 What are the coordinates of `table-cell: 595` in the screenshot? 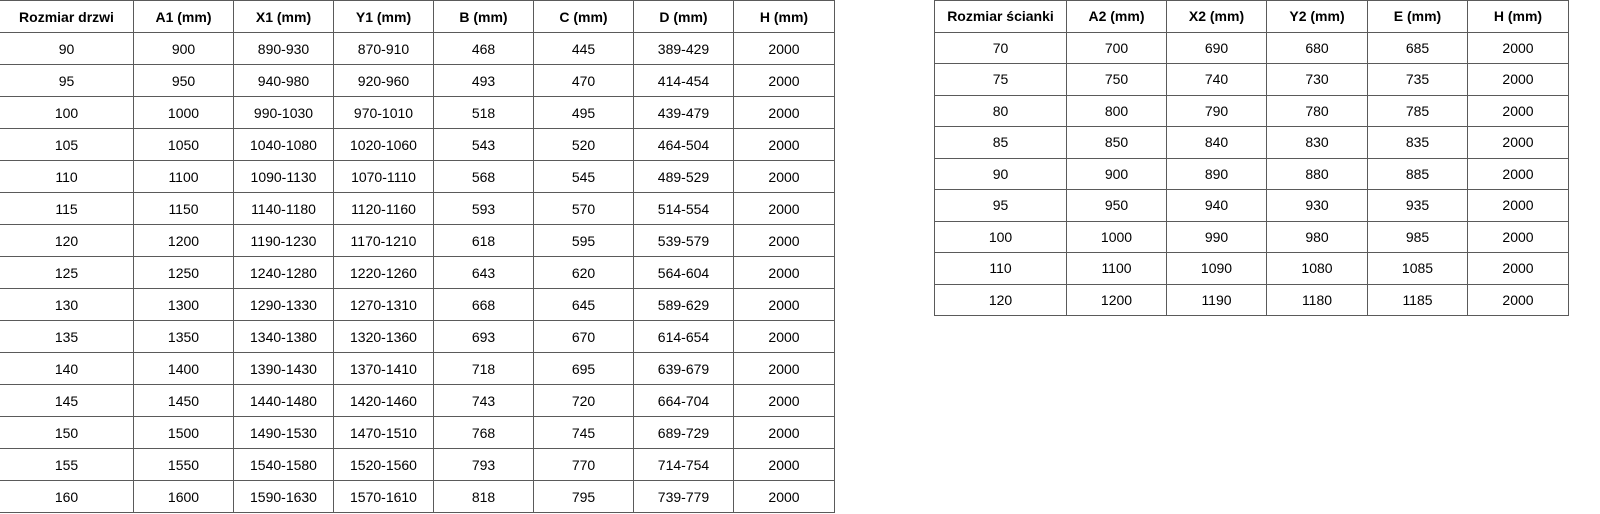 It's located at (583, 240).